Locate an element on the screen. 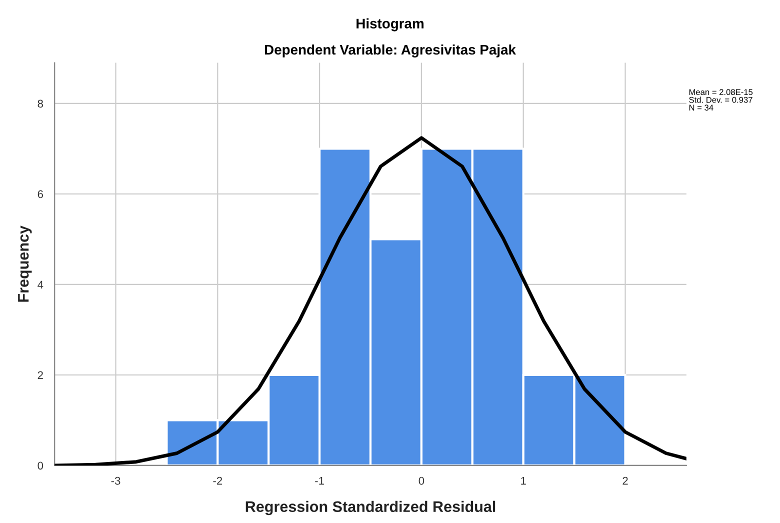 The height and width of the screenshot is (523, 780). y-tick-label: 4 is located at coordinates (41, 284).